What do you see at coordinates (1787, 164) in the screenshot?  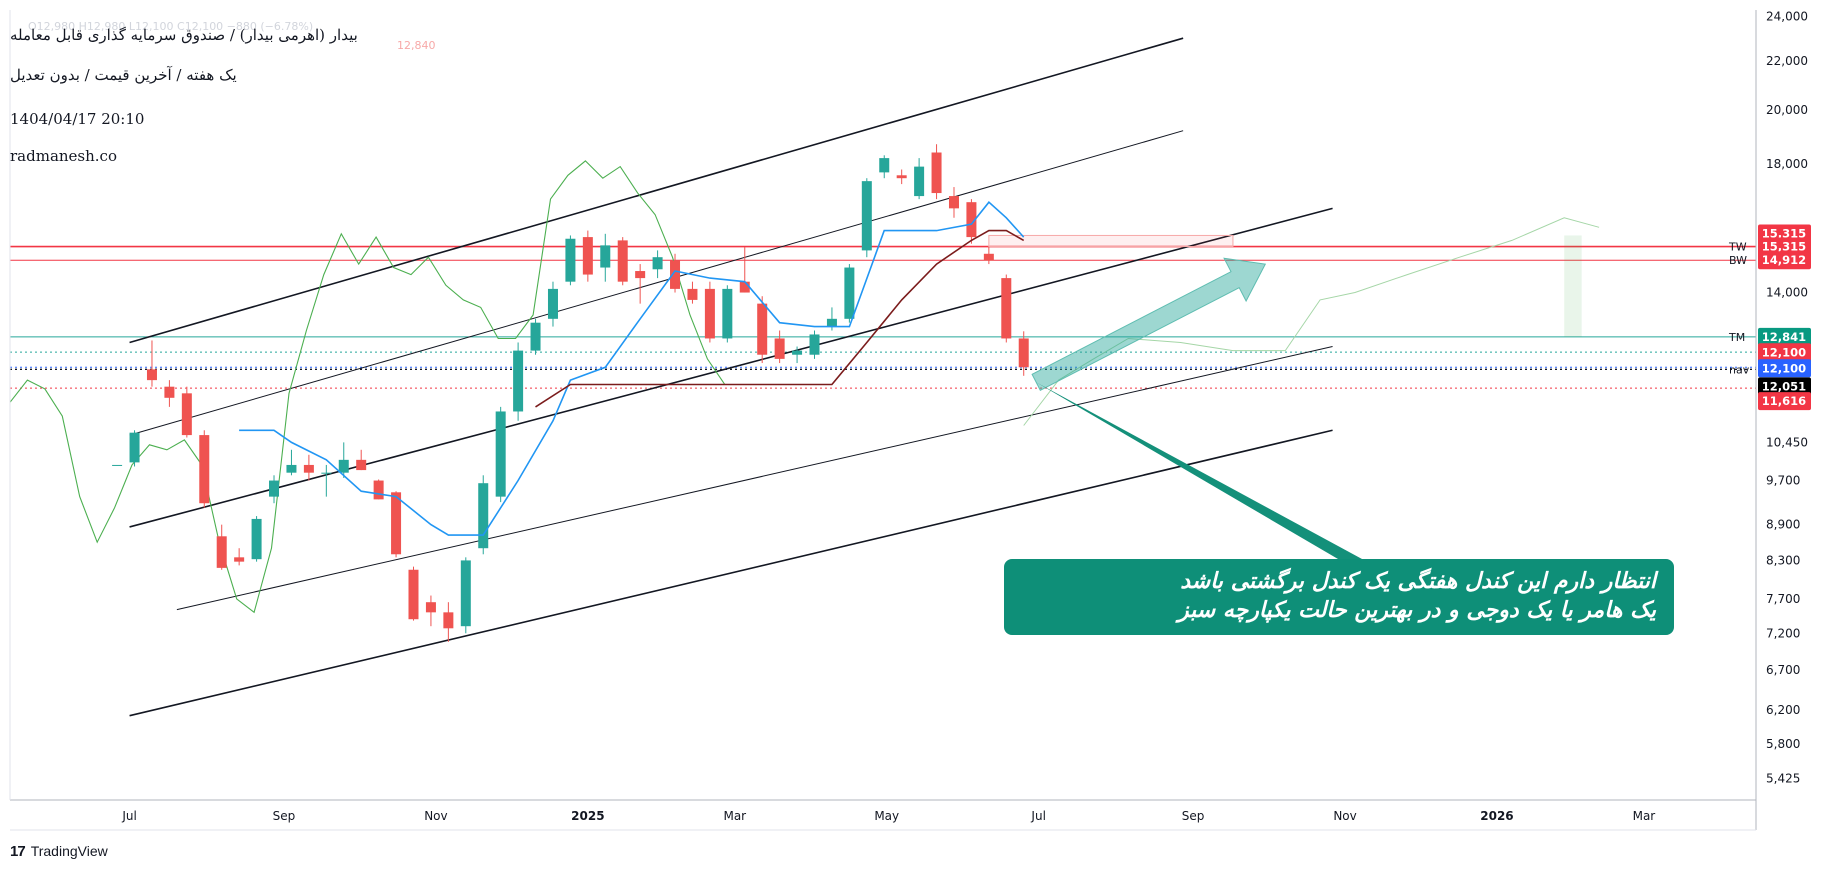 I see `y-tick-label: 18,000` at bounding box center [1787, 164].